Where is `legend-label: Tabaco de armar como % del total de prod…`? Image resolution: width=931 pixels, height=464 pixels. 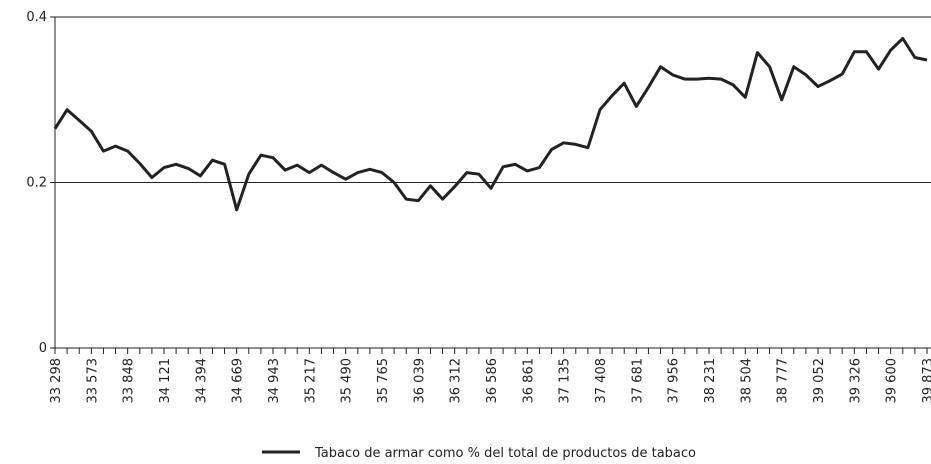 legend-label: Tabaco de armar como % del total de prod… is located at coordinates (505, 453).